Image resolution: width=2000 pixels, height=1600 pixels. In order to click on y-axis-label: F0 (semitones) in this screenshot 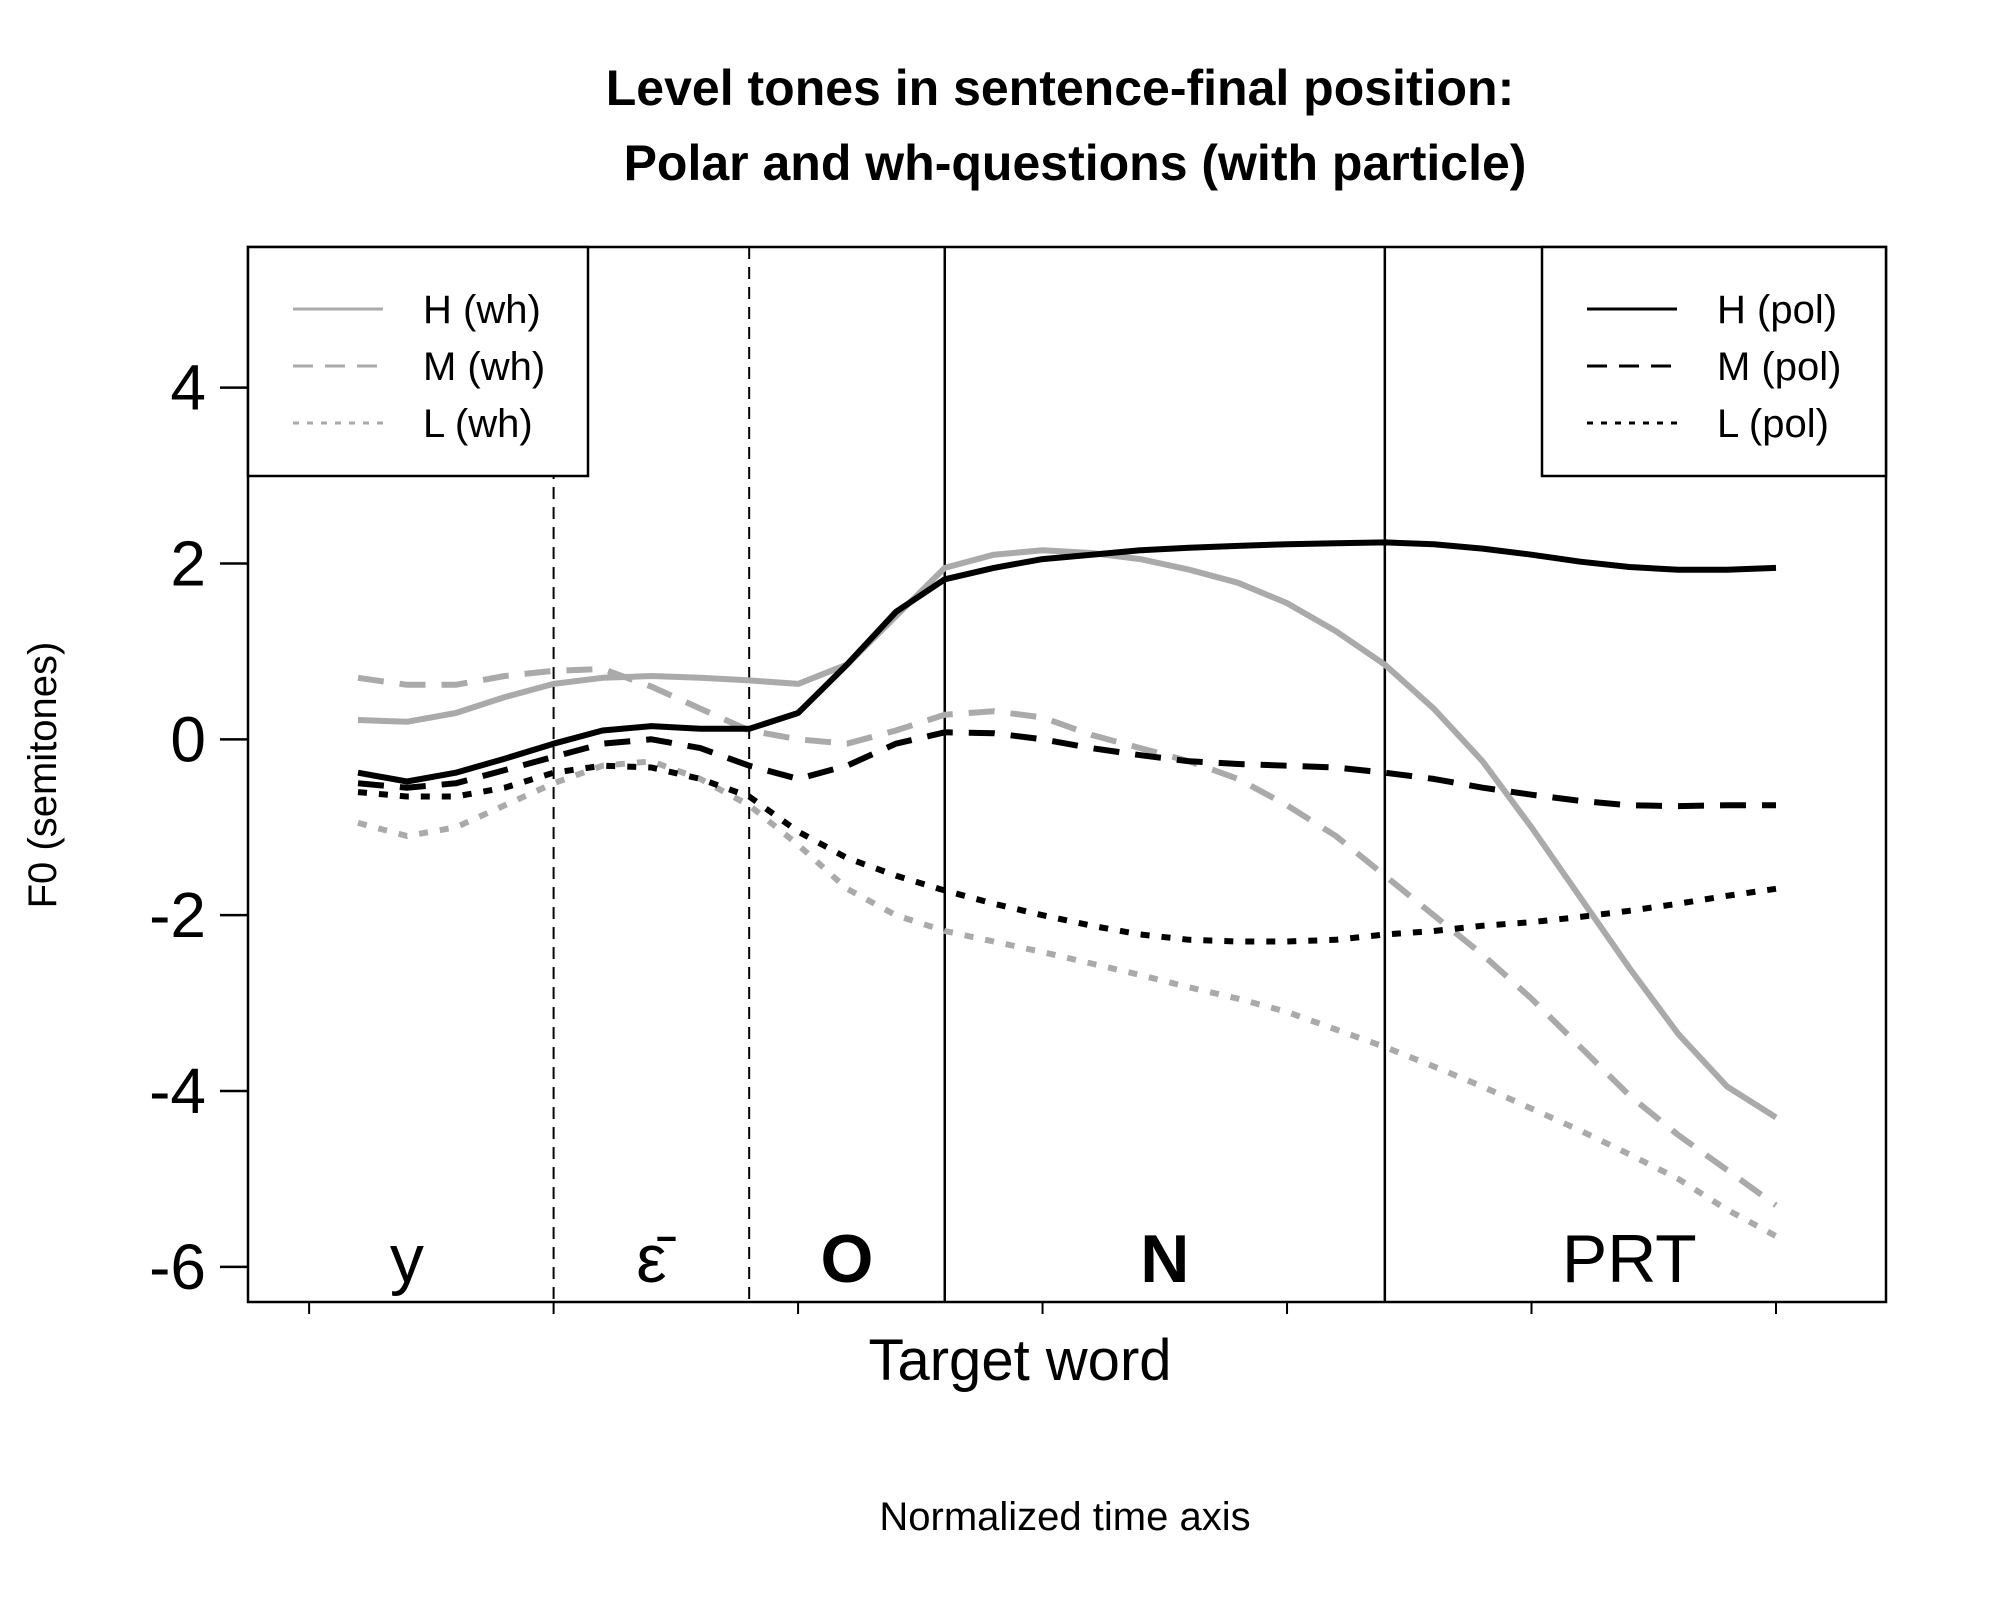, I will do `click(43, 775)`.